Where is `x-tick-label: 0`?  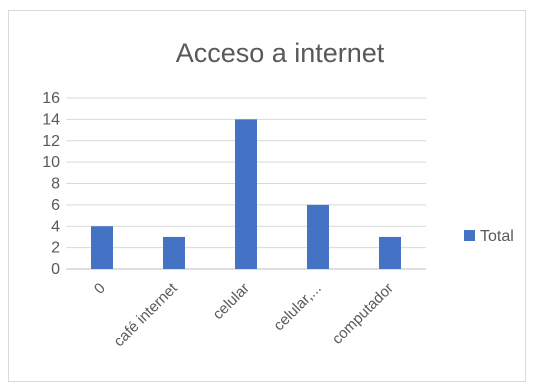 x-tick-label: 0 is located at coordinates (100, 289).